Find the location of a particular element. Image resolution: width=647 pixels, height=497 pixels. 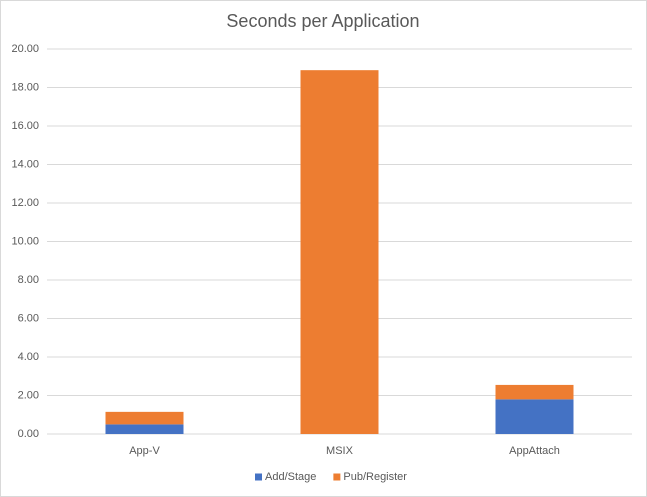

legend-label: Add/Stage is located at coordinates (290, 477).